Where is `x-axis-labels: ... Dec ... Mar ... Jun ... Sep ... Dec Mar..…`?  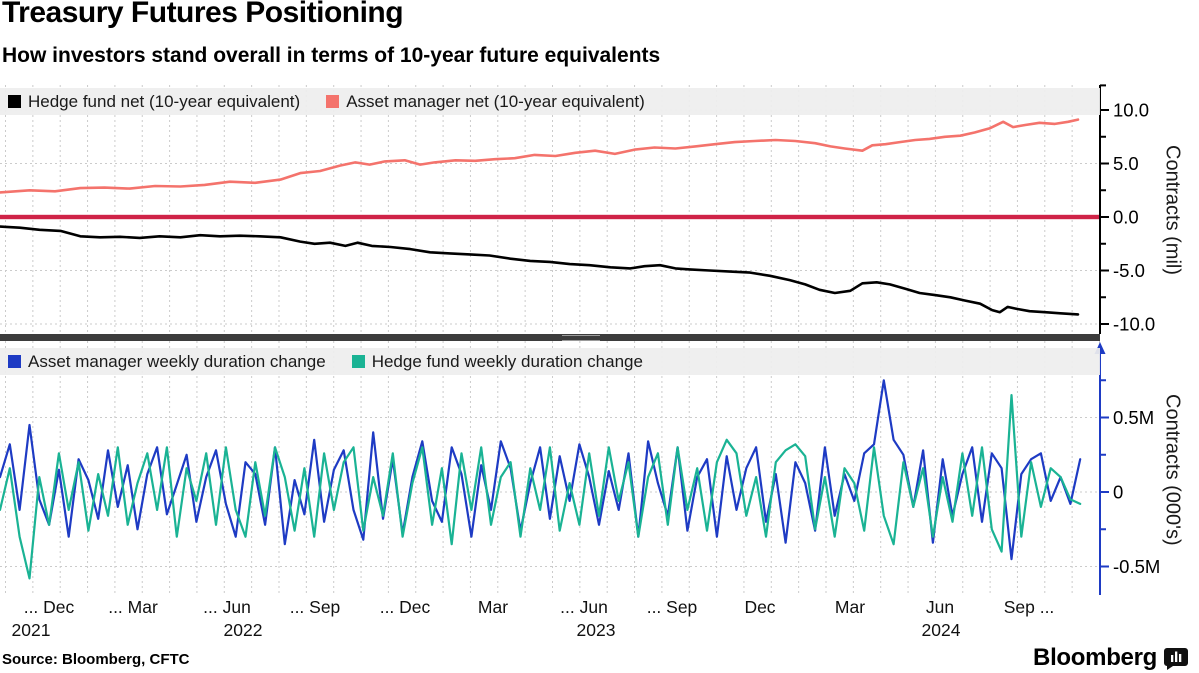 x-axis-labels: ... Dec ... Mar ... Jun ... Sep ... Dec Mar..… is located at coordinates (599, 622).